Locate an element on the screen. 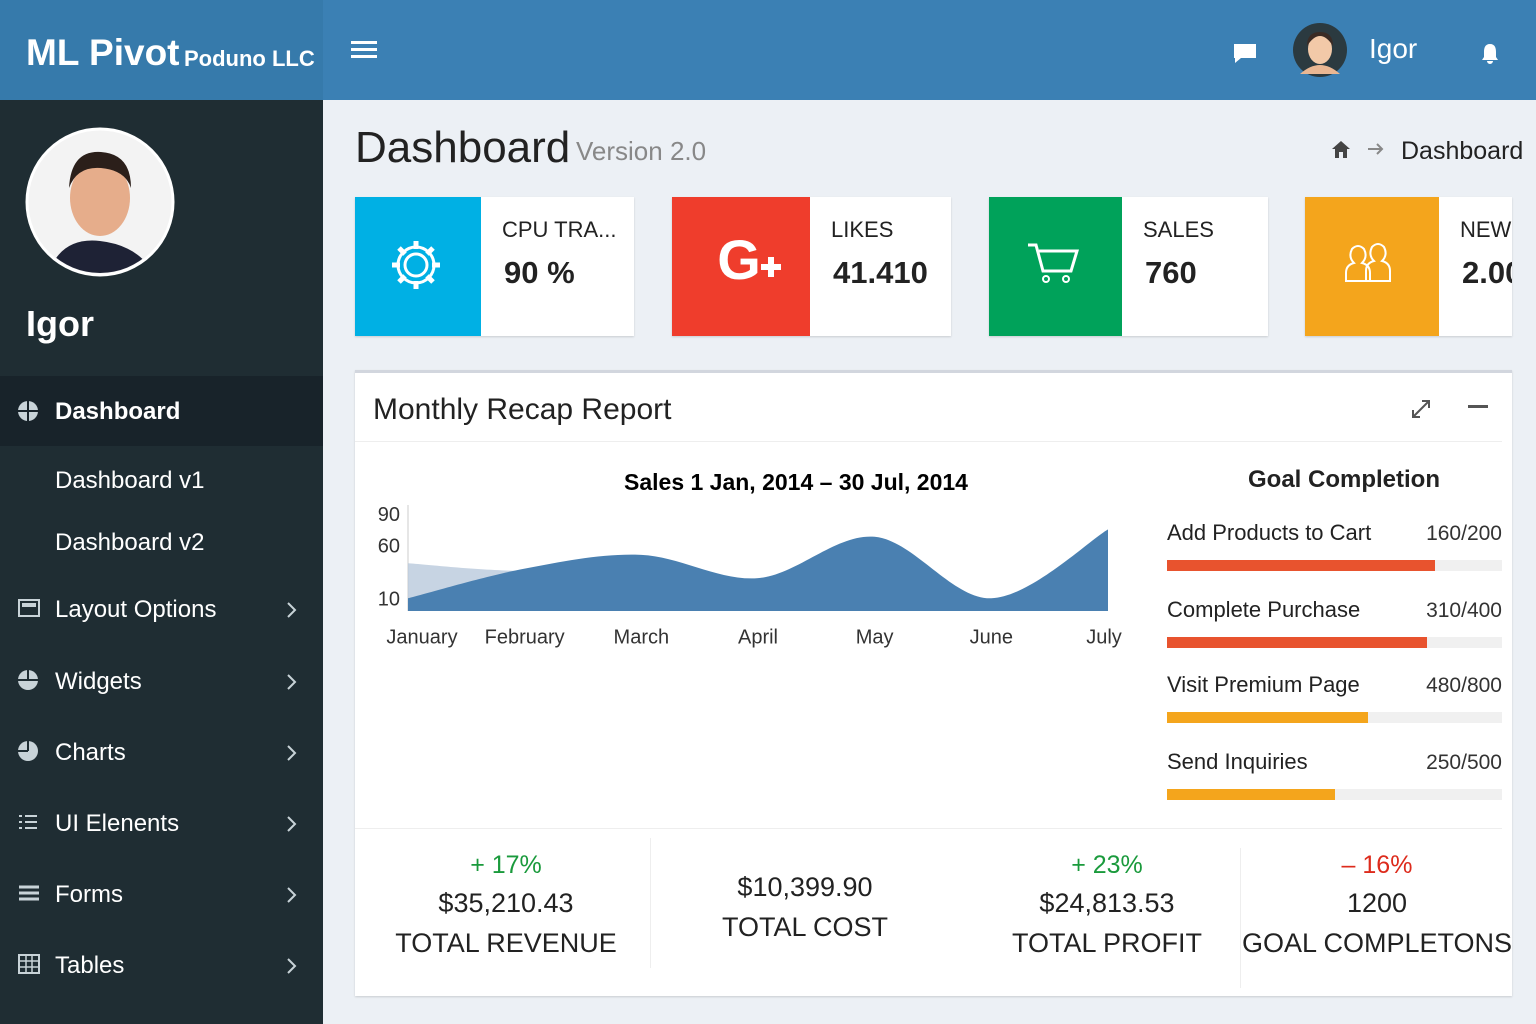  area is located at coordinates (758, 570).